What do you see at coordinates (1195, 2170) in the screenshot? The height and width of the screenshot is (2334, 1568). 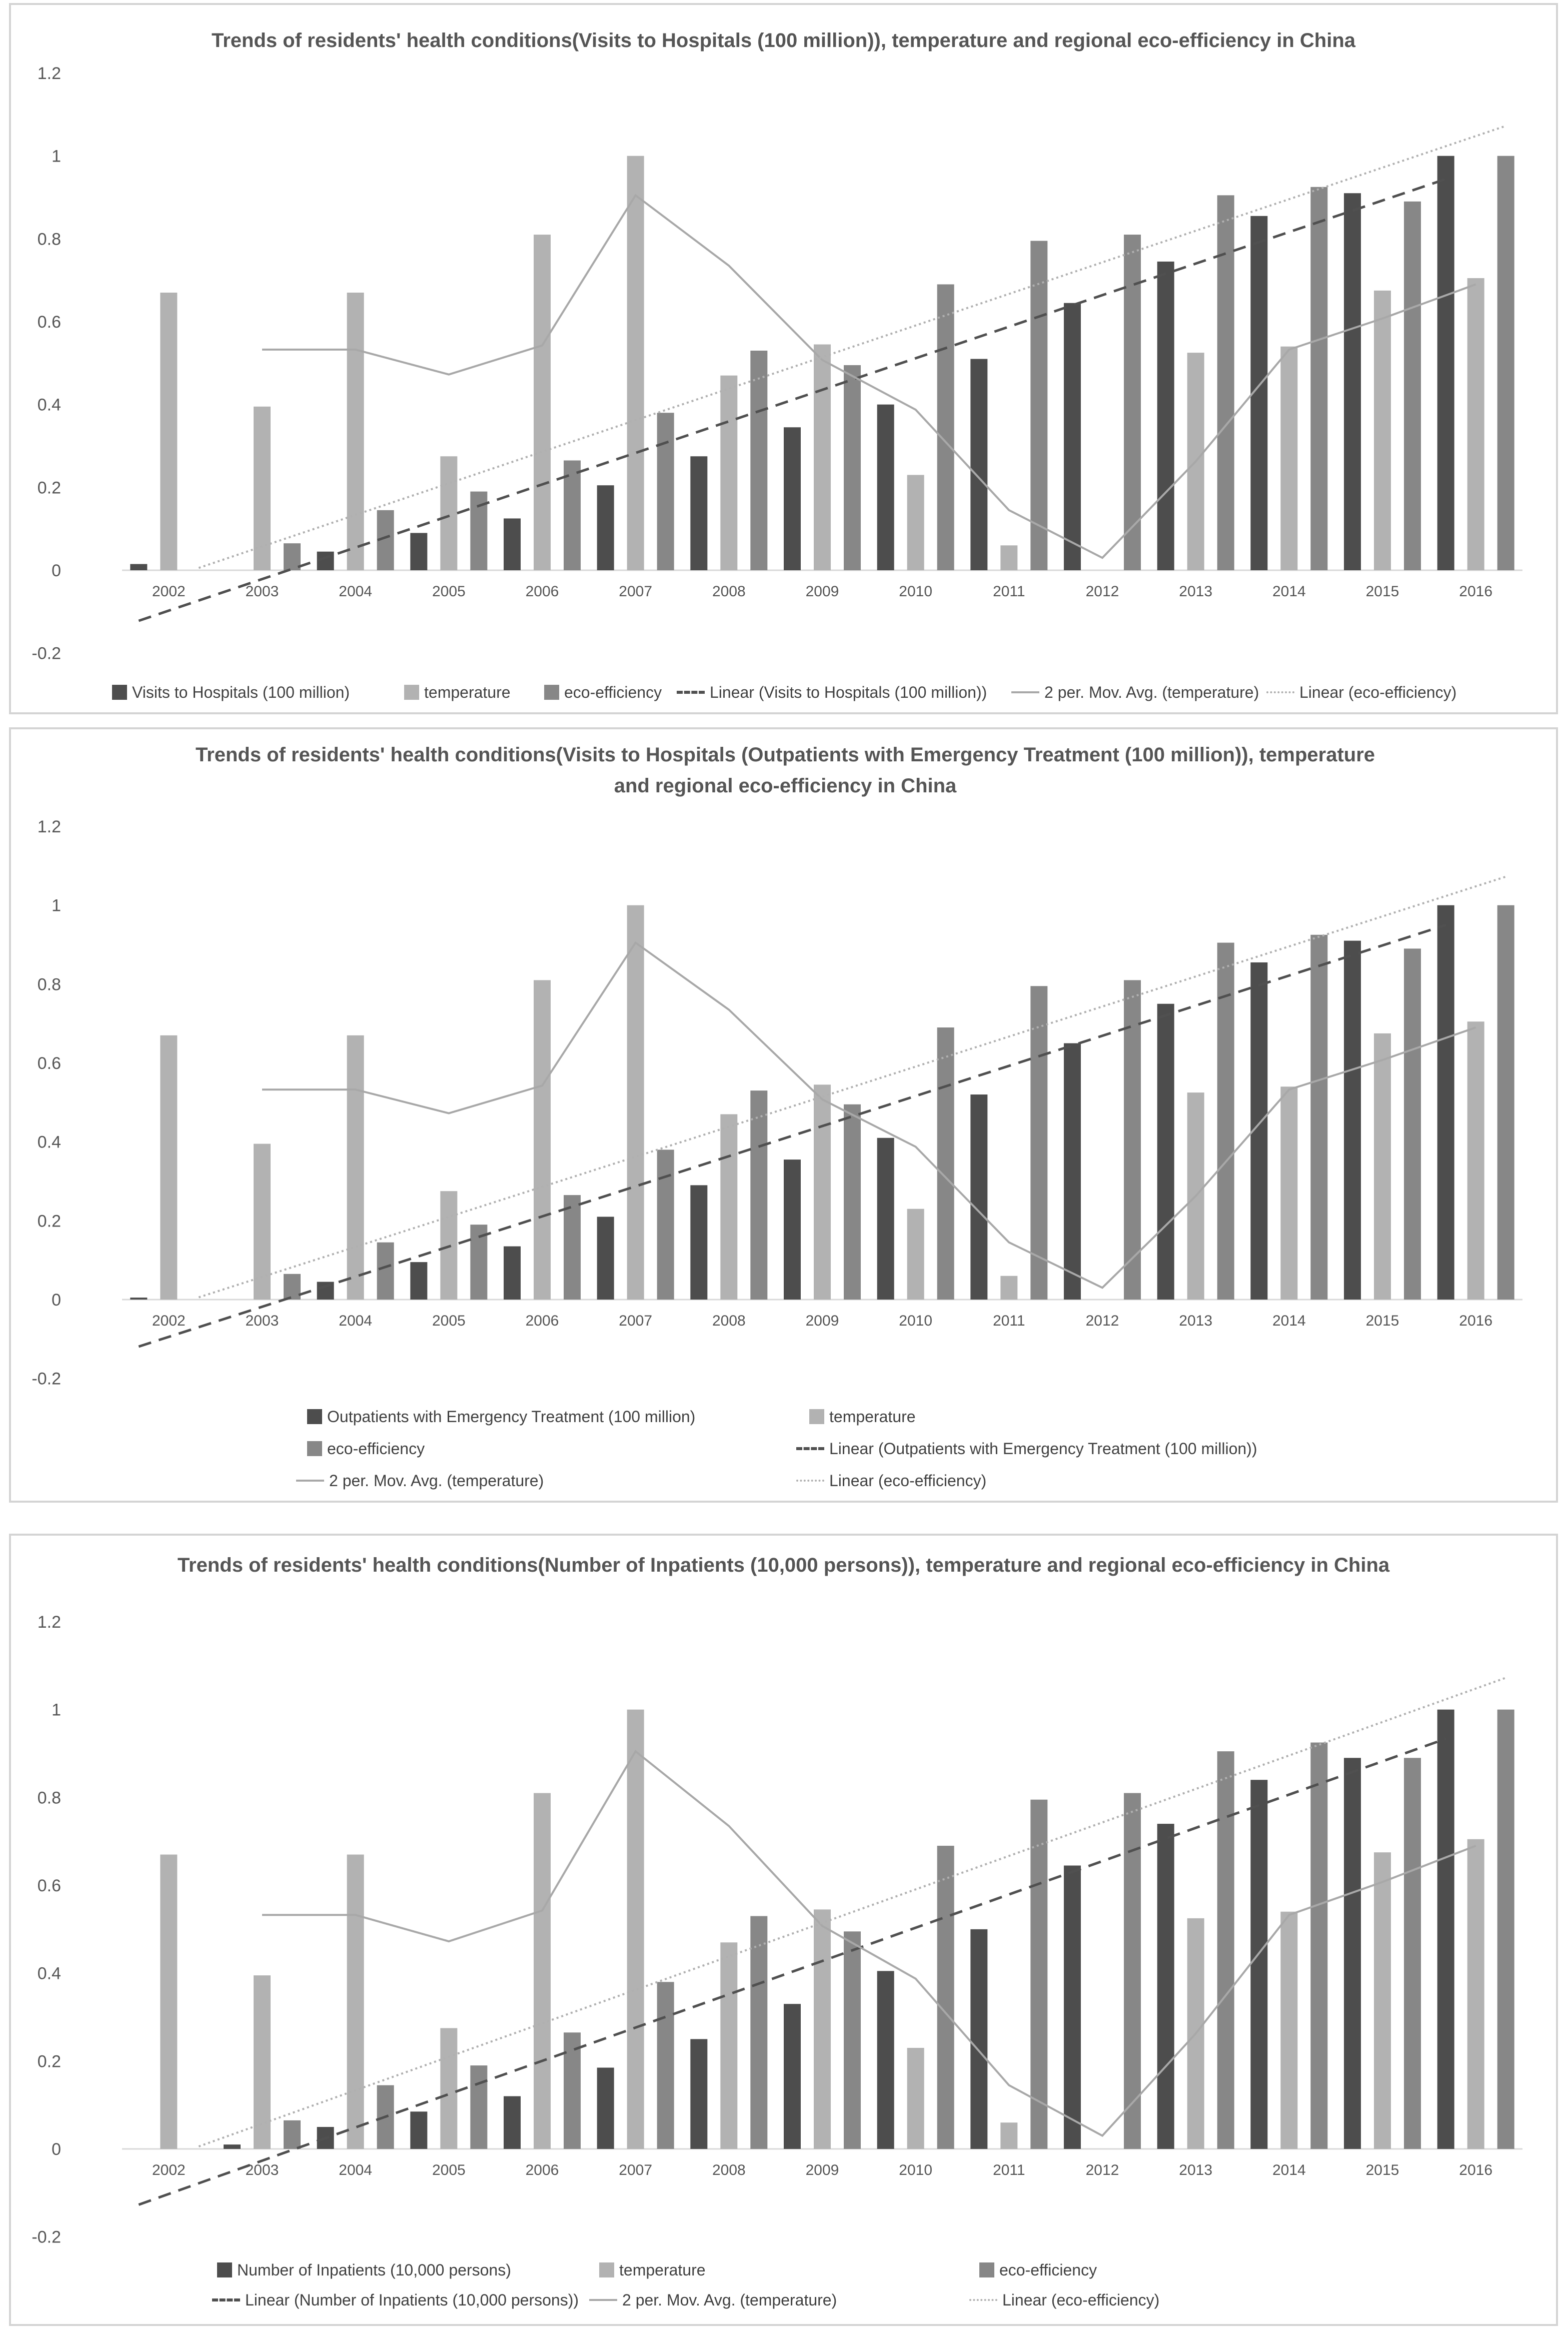 I see `x-tick-label: 2013` at bounding box center [1195, 2170].